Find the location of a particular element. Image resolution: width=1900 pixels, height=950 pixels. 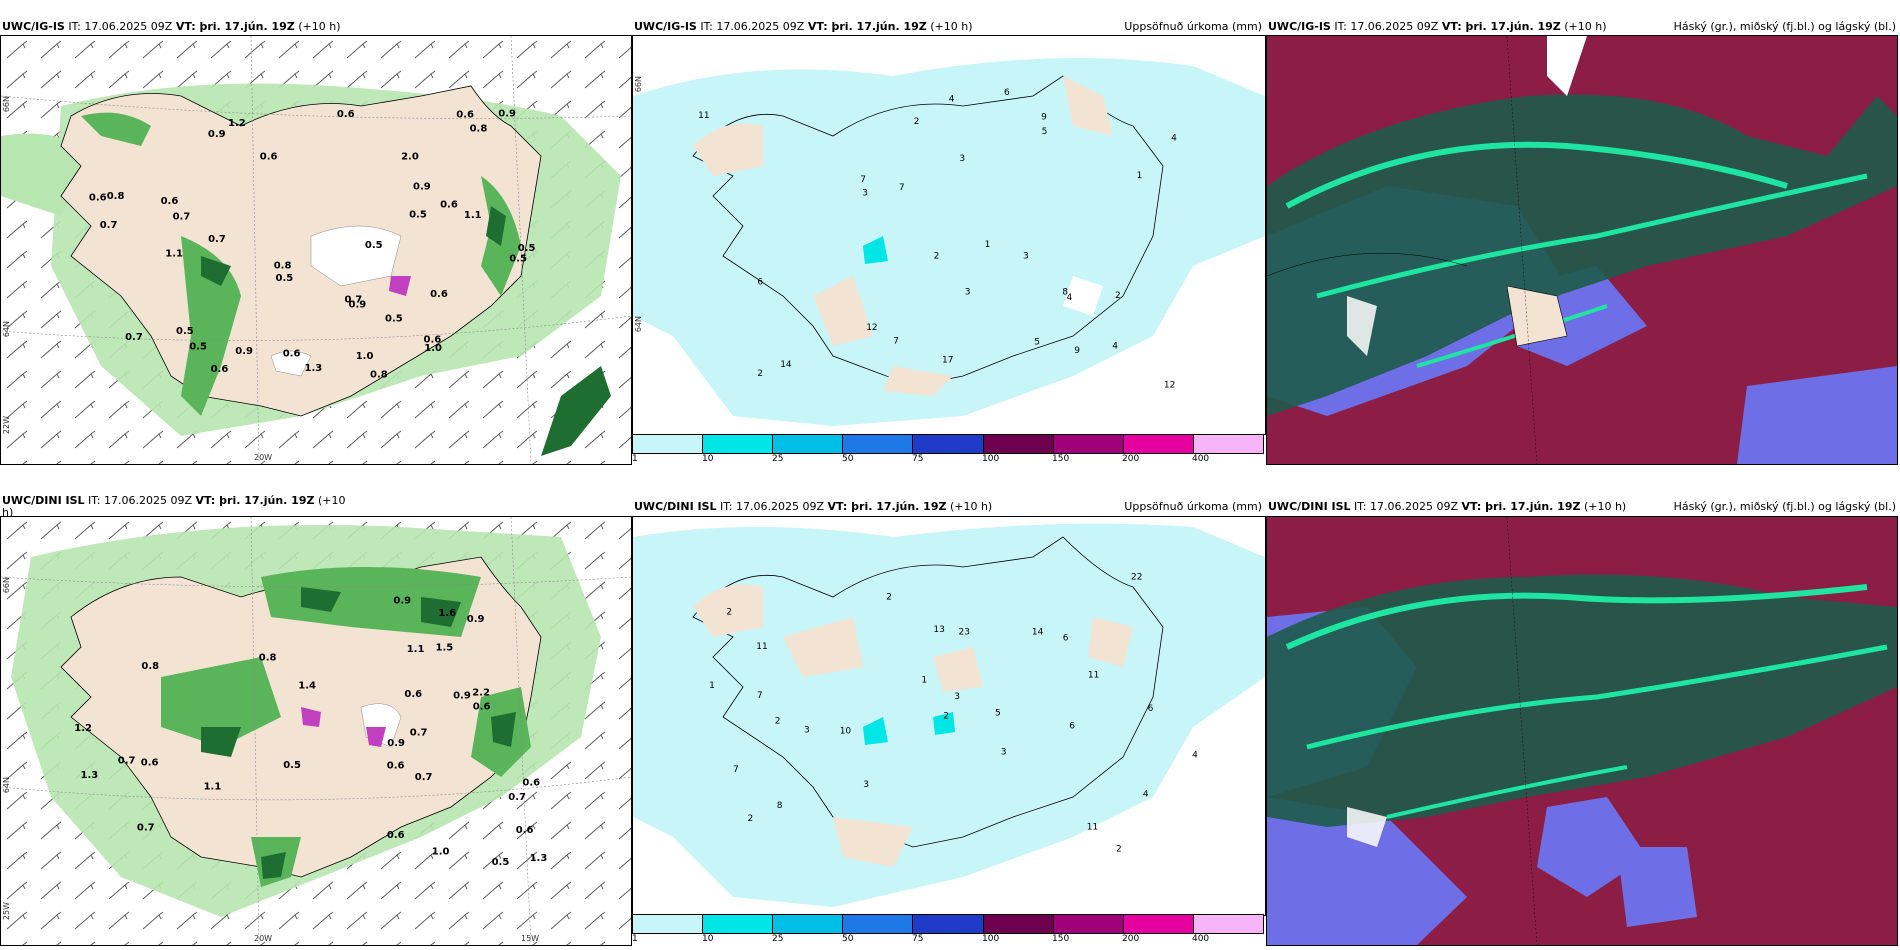

map-value-label: 1.1 is located at coordinates (416, 649).